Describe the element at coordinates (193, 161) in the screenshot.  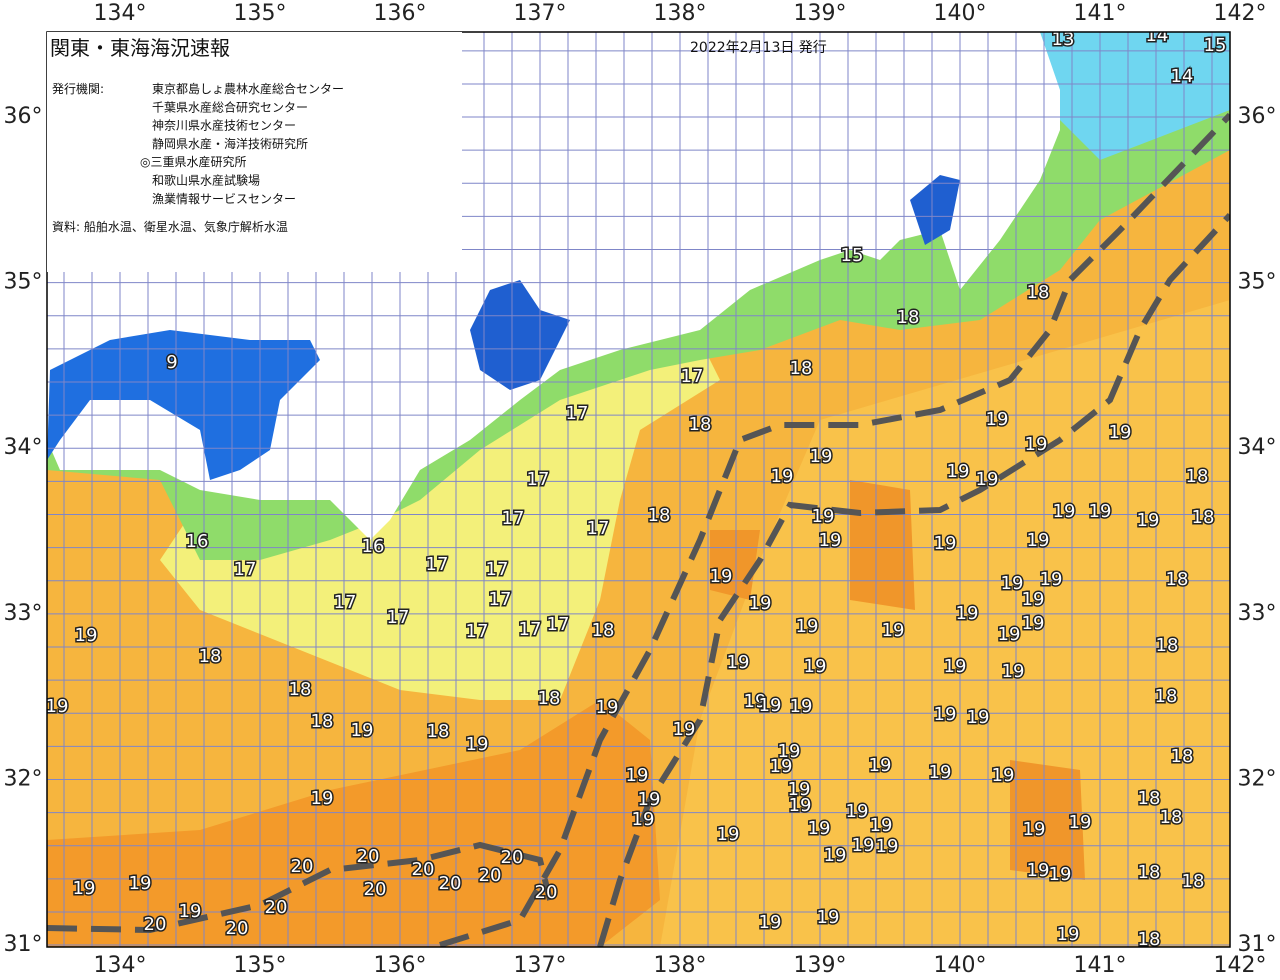
I see `agency-name: ◎三重県水産研究所` at that location.